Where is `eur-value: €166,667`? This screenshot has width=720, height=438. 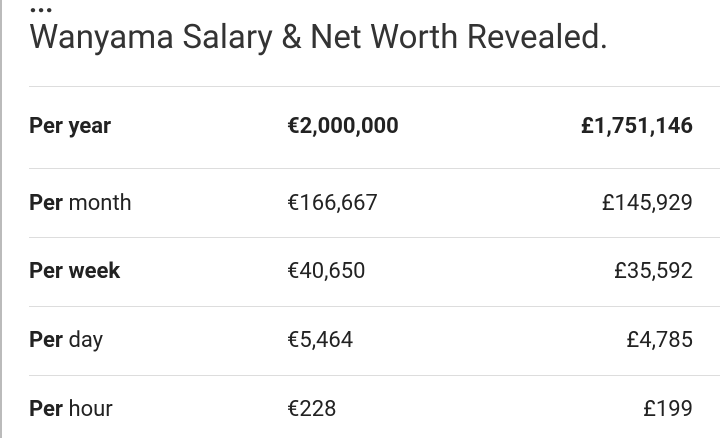 eur-value: €166,667 is located at coordinates (332, 203).